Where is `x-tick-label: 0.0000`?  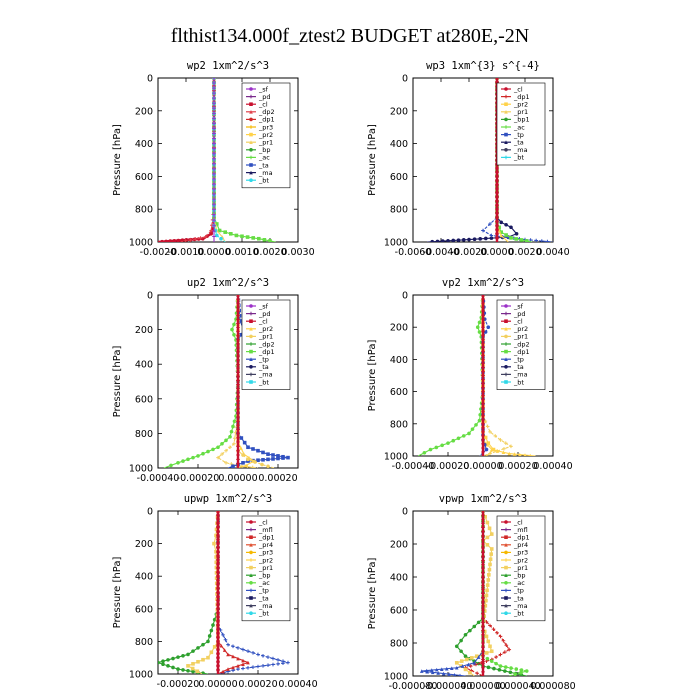 x-tick-label: 0.0000 is located at coordinates (496, 252).